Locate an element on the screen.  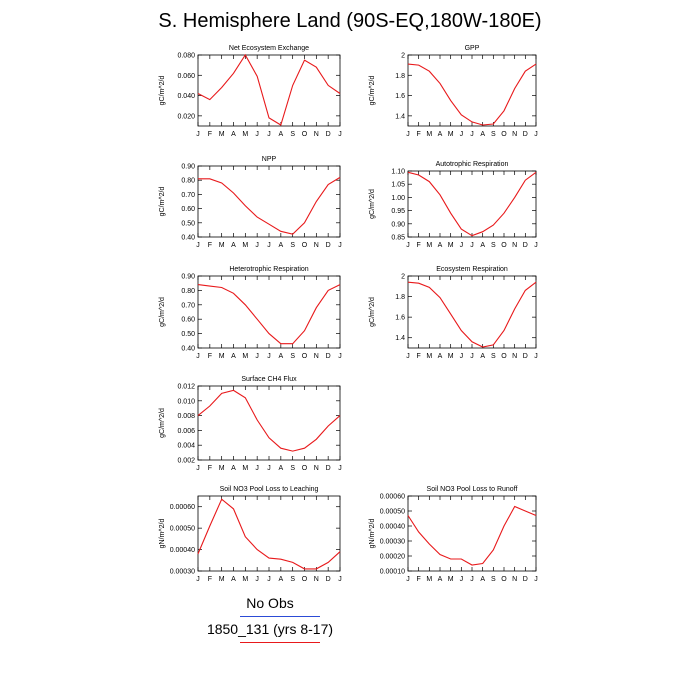
y-tick-label: 2 is located at coordinates (403, 277).